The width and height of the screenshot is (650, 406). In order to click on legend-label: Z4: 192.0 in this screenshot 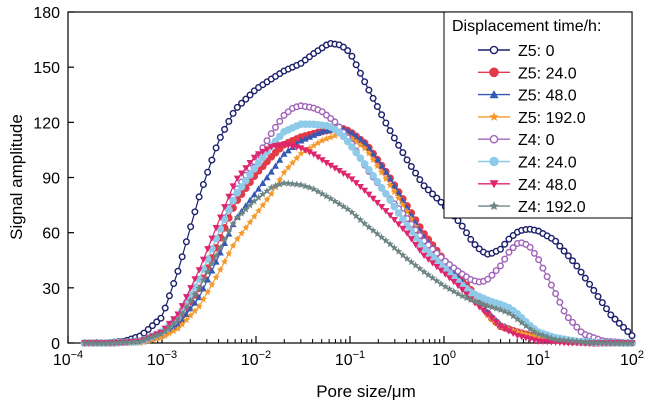, I will do `click(552, 207)`.